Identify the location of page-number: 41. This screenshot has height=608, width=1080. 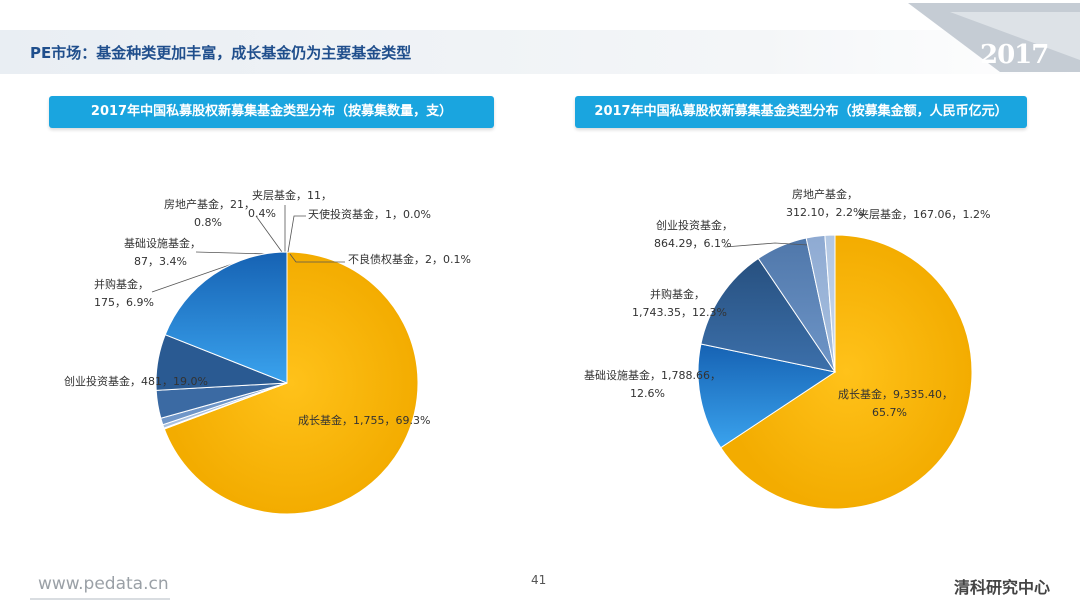
(539, 580).